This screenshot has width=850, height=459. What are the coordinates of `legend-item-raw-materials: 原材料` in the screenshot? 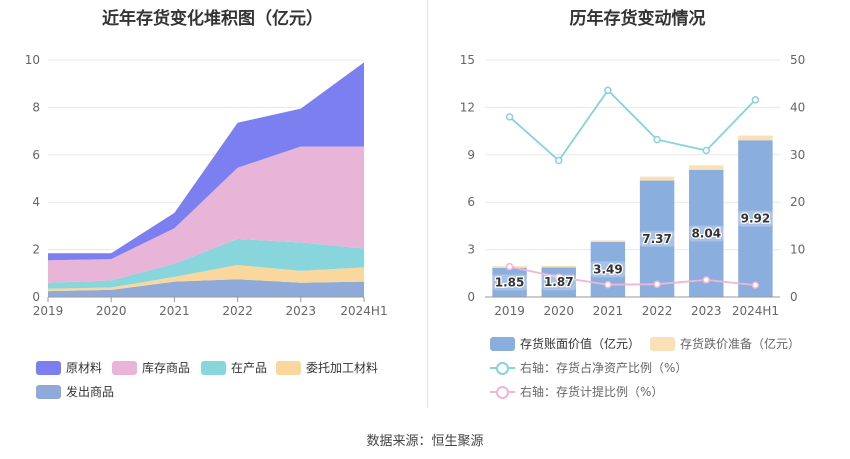 It's located at (69, 367).